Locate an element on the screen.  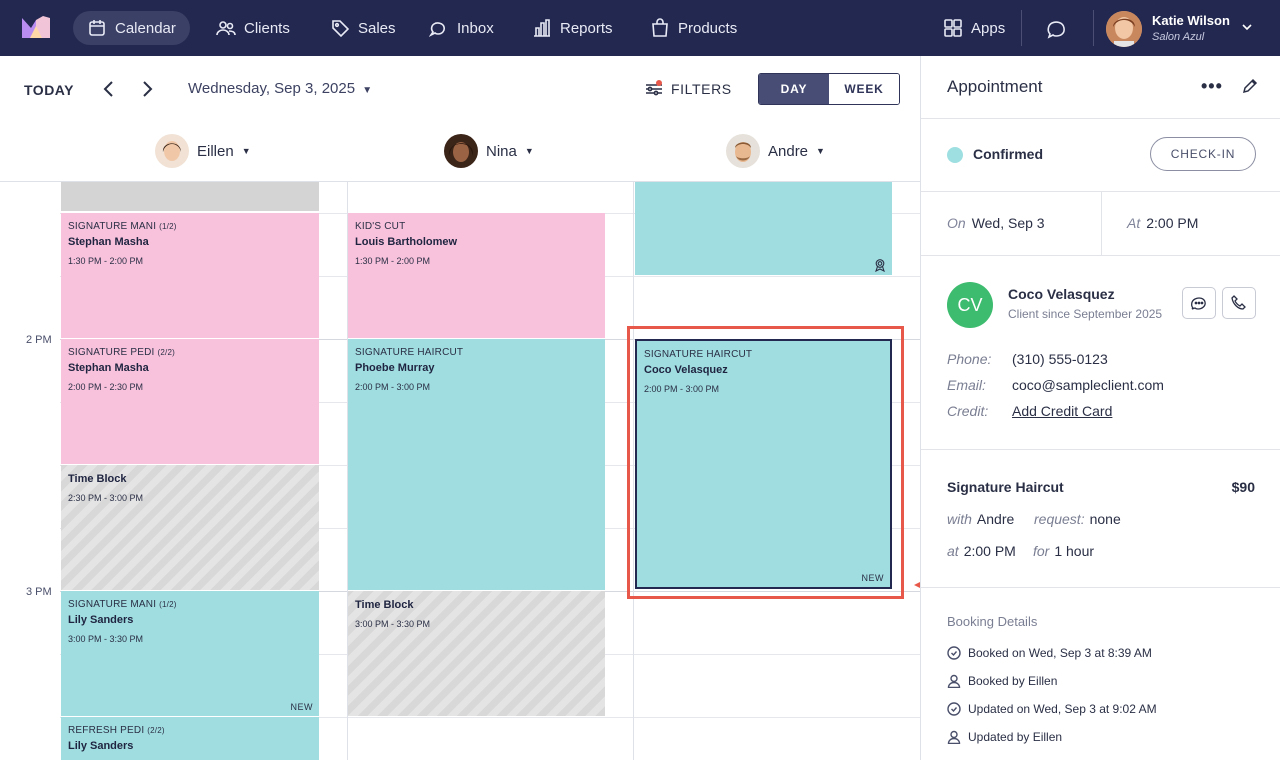
app-logo-icon is located at coordinates (36, 27).